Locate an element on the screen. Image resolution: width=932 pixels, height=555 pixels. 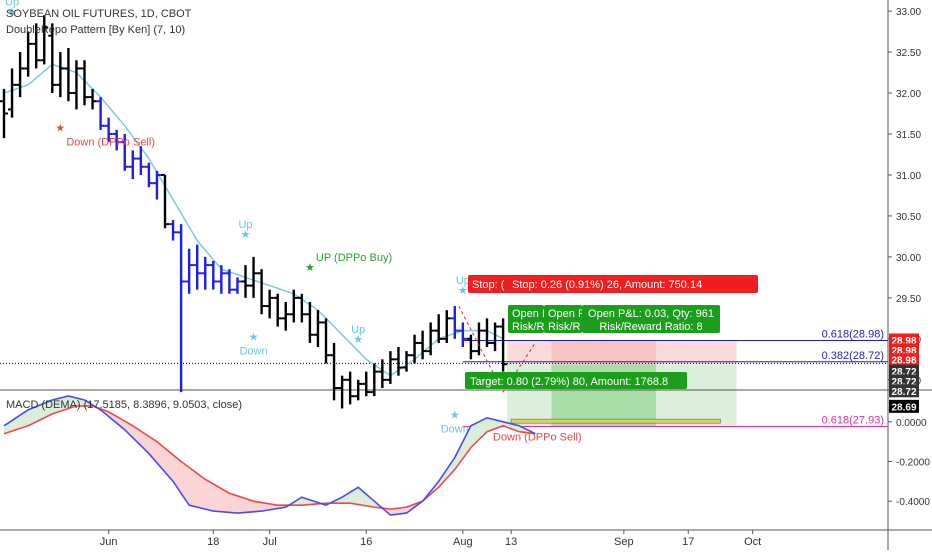
open-pl-label: Open P&L: 0.03, Qty: 961 is located at coordinates (651, 314).